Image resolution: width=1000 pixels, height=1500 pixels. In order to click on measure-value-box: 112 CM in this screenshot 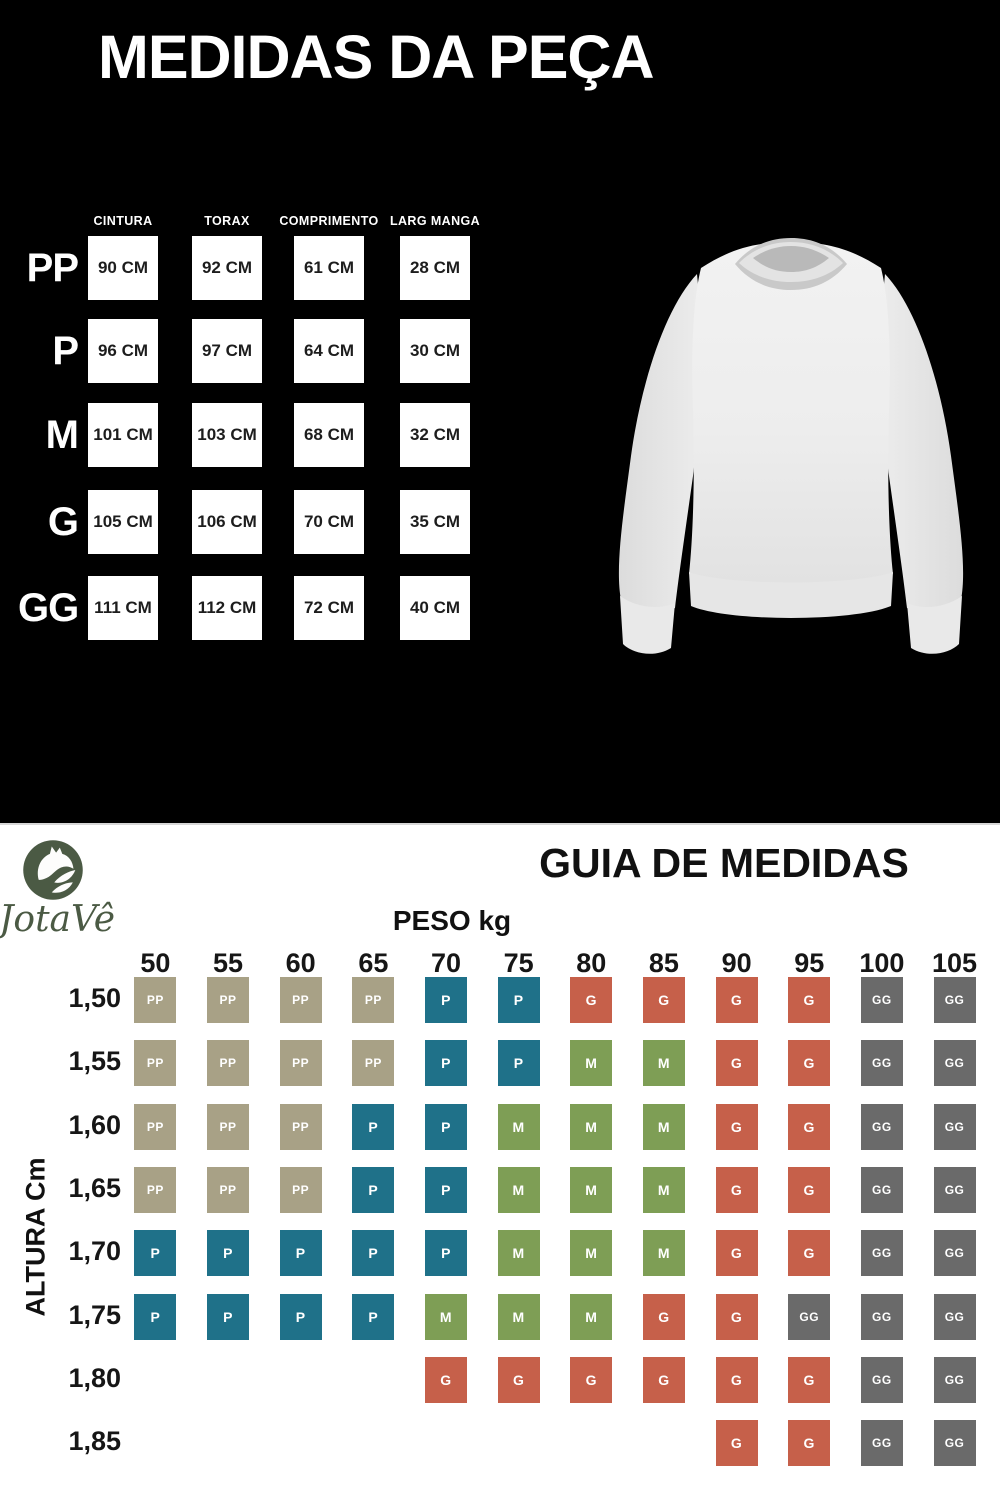, I will do `click(227, 608)`.